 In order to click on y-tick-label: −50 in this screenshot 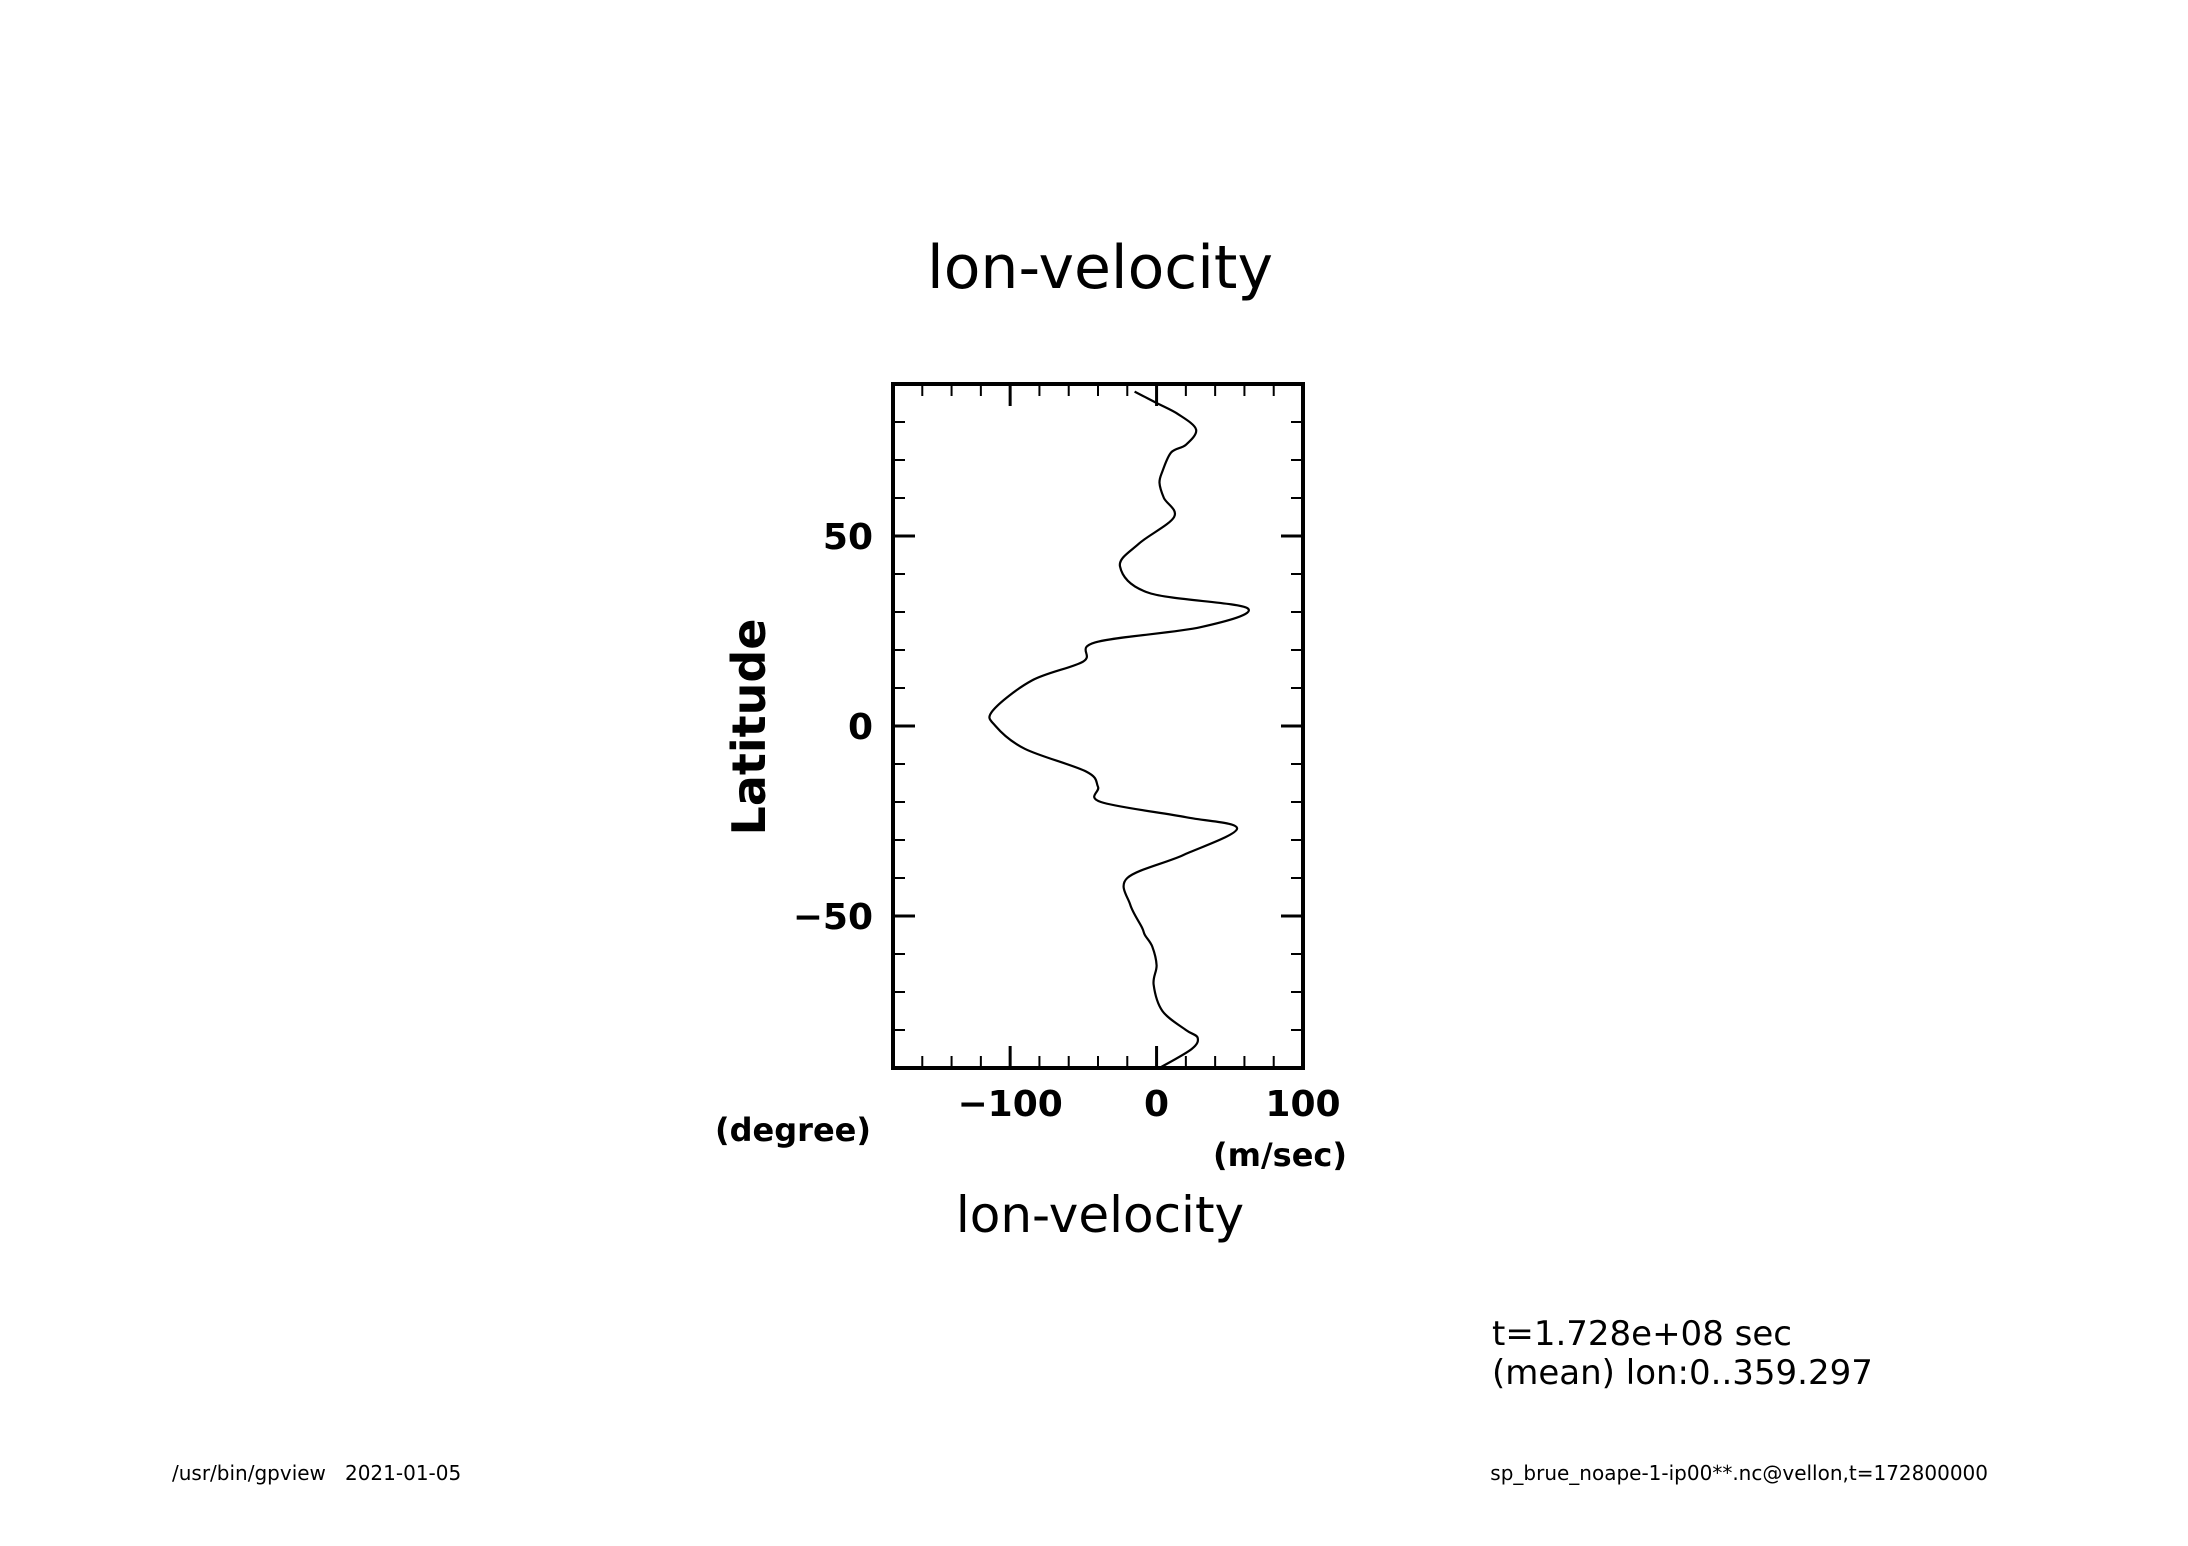, I will do `click(833, 917)`.